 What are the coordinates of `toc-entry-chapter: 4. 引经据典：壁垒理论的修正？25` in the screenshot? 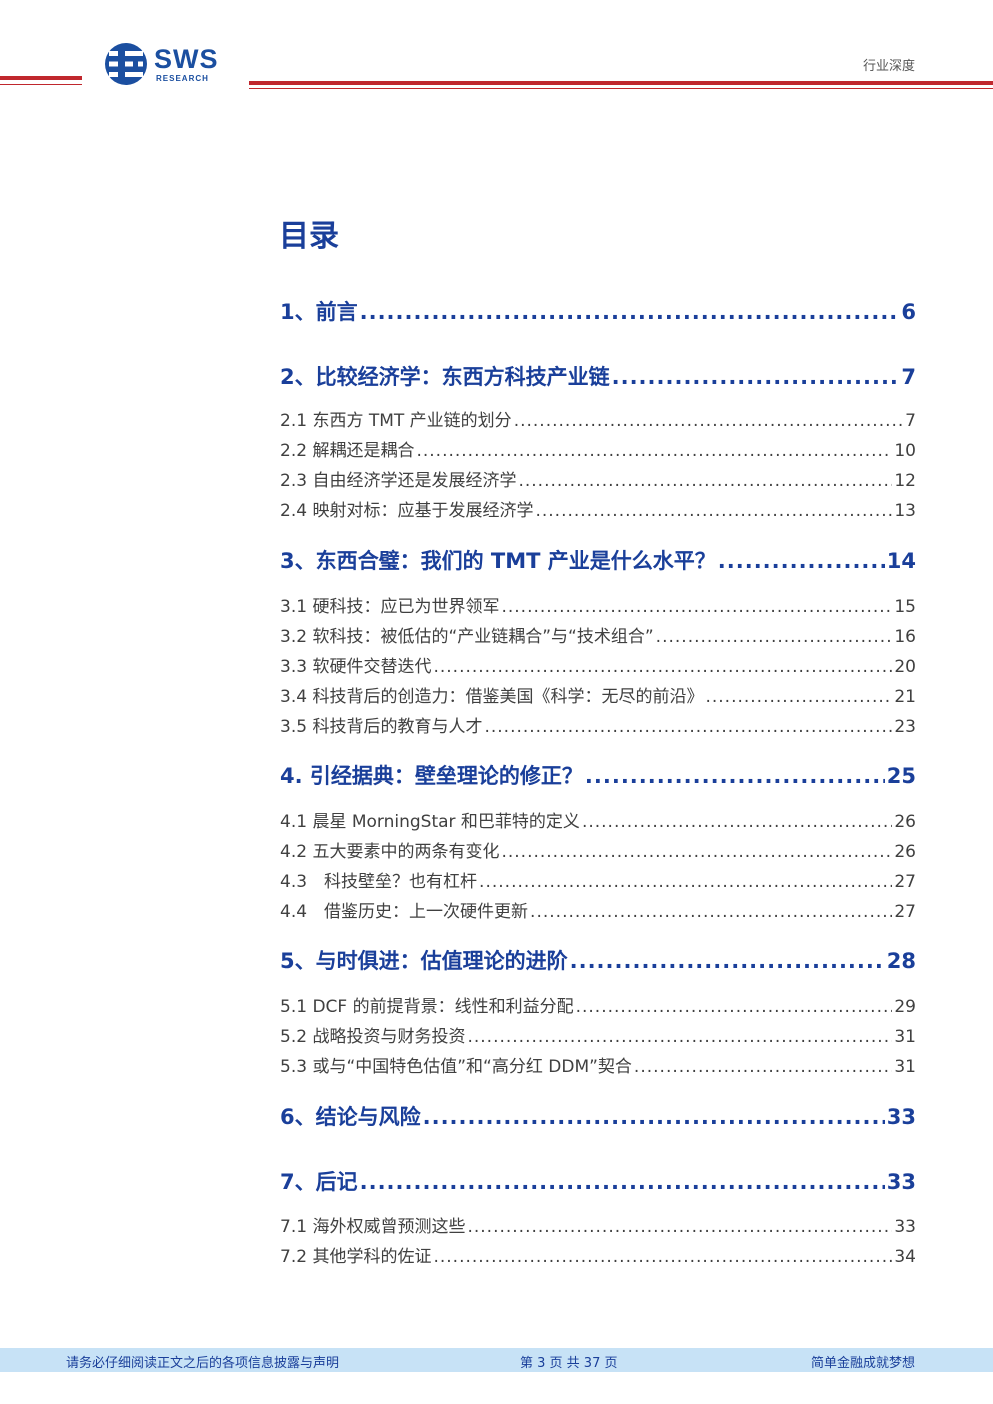 It's located at (598, 775).